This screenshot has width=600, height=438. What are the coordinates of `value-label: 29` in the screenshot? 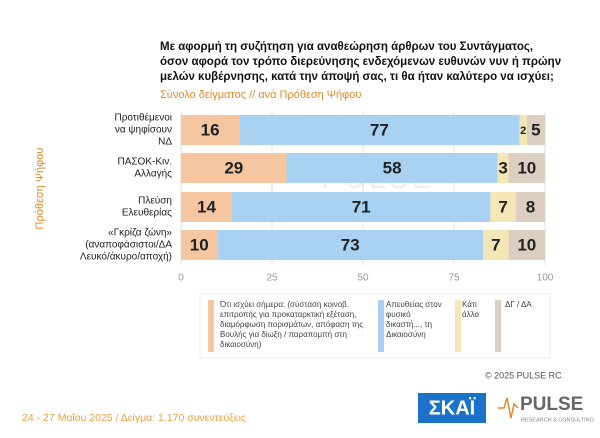 It's located at (233, 167).